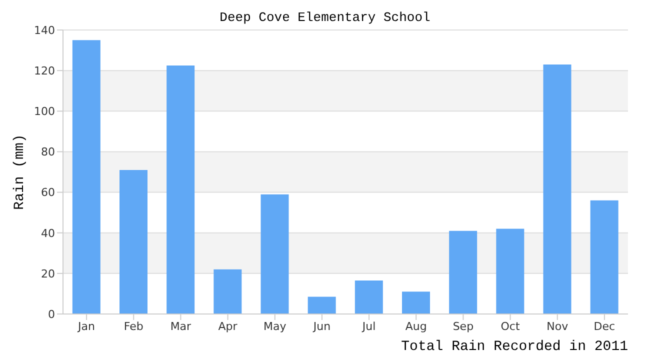  Describe the element at coordinates (48, 193) in the screenshot. I see `y-tick-label: 60` at that location.